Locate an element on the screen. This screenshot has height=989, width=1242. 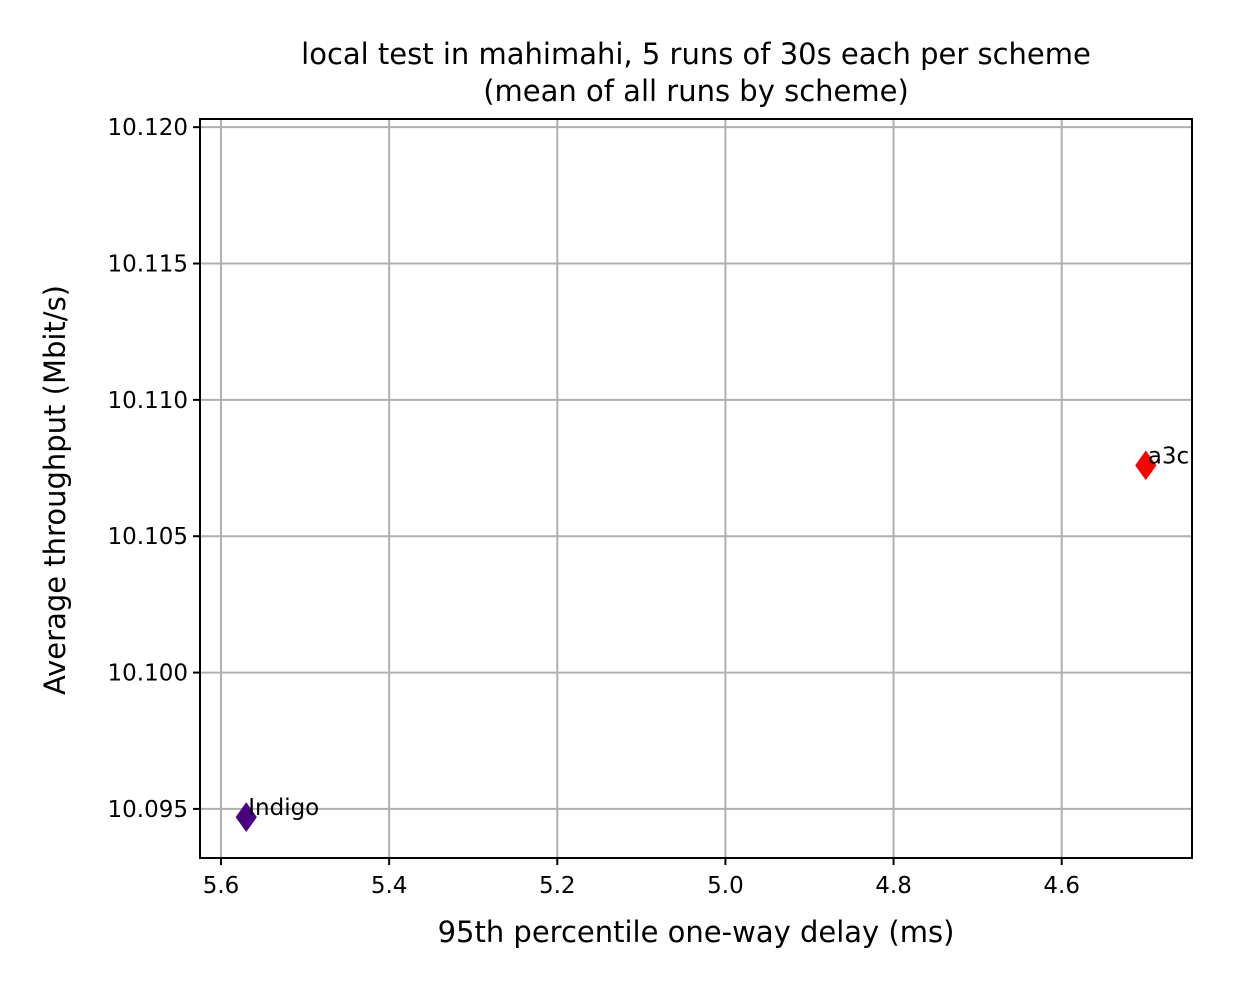
y-tick-label: 10.110 is located at coordinates (148, 401).